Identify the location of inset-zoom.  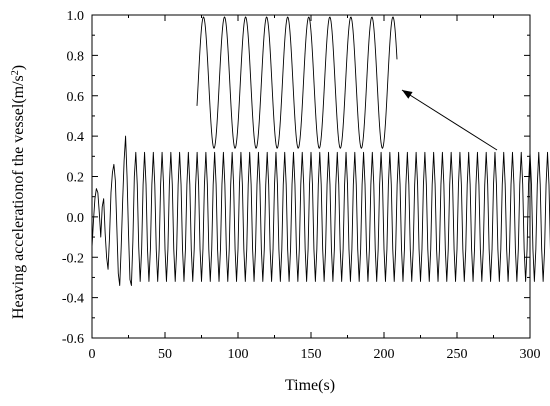
(297, 83).